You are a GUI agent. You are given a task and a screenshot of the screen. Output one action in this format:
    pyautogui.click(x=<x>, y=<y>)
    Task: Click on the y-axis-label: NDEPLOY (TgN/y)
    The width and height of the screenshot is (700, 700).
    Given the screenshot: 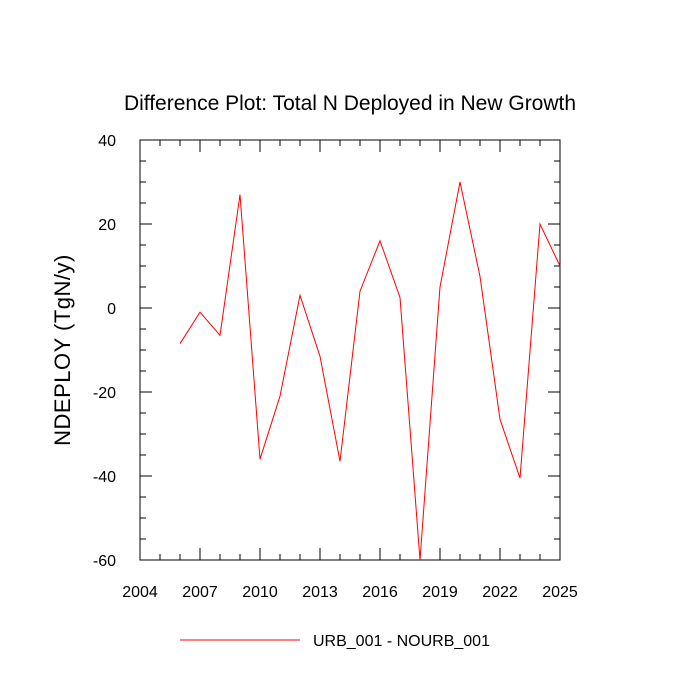 What is the action you would take?
    pyautogui.click(x=62, y=350)
    